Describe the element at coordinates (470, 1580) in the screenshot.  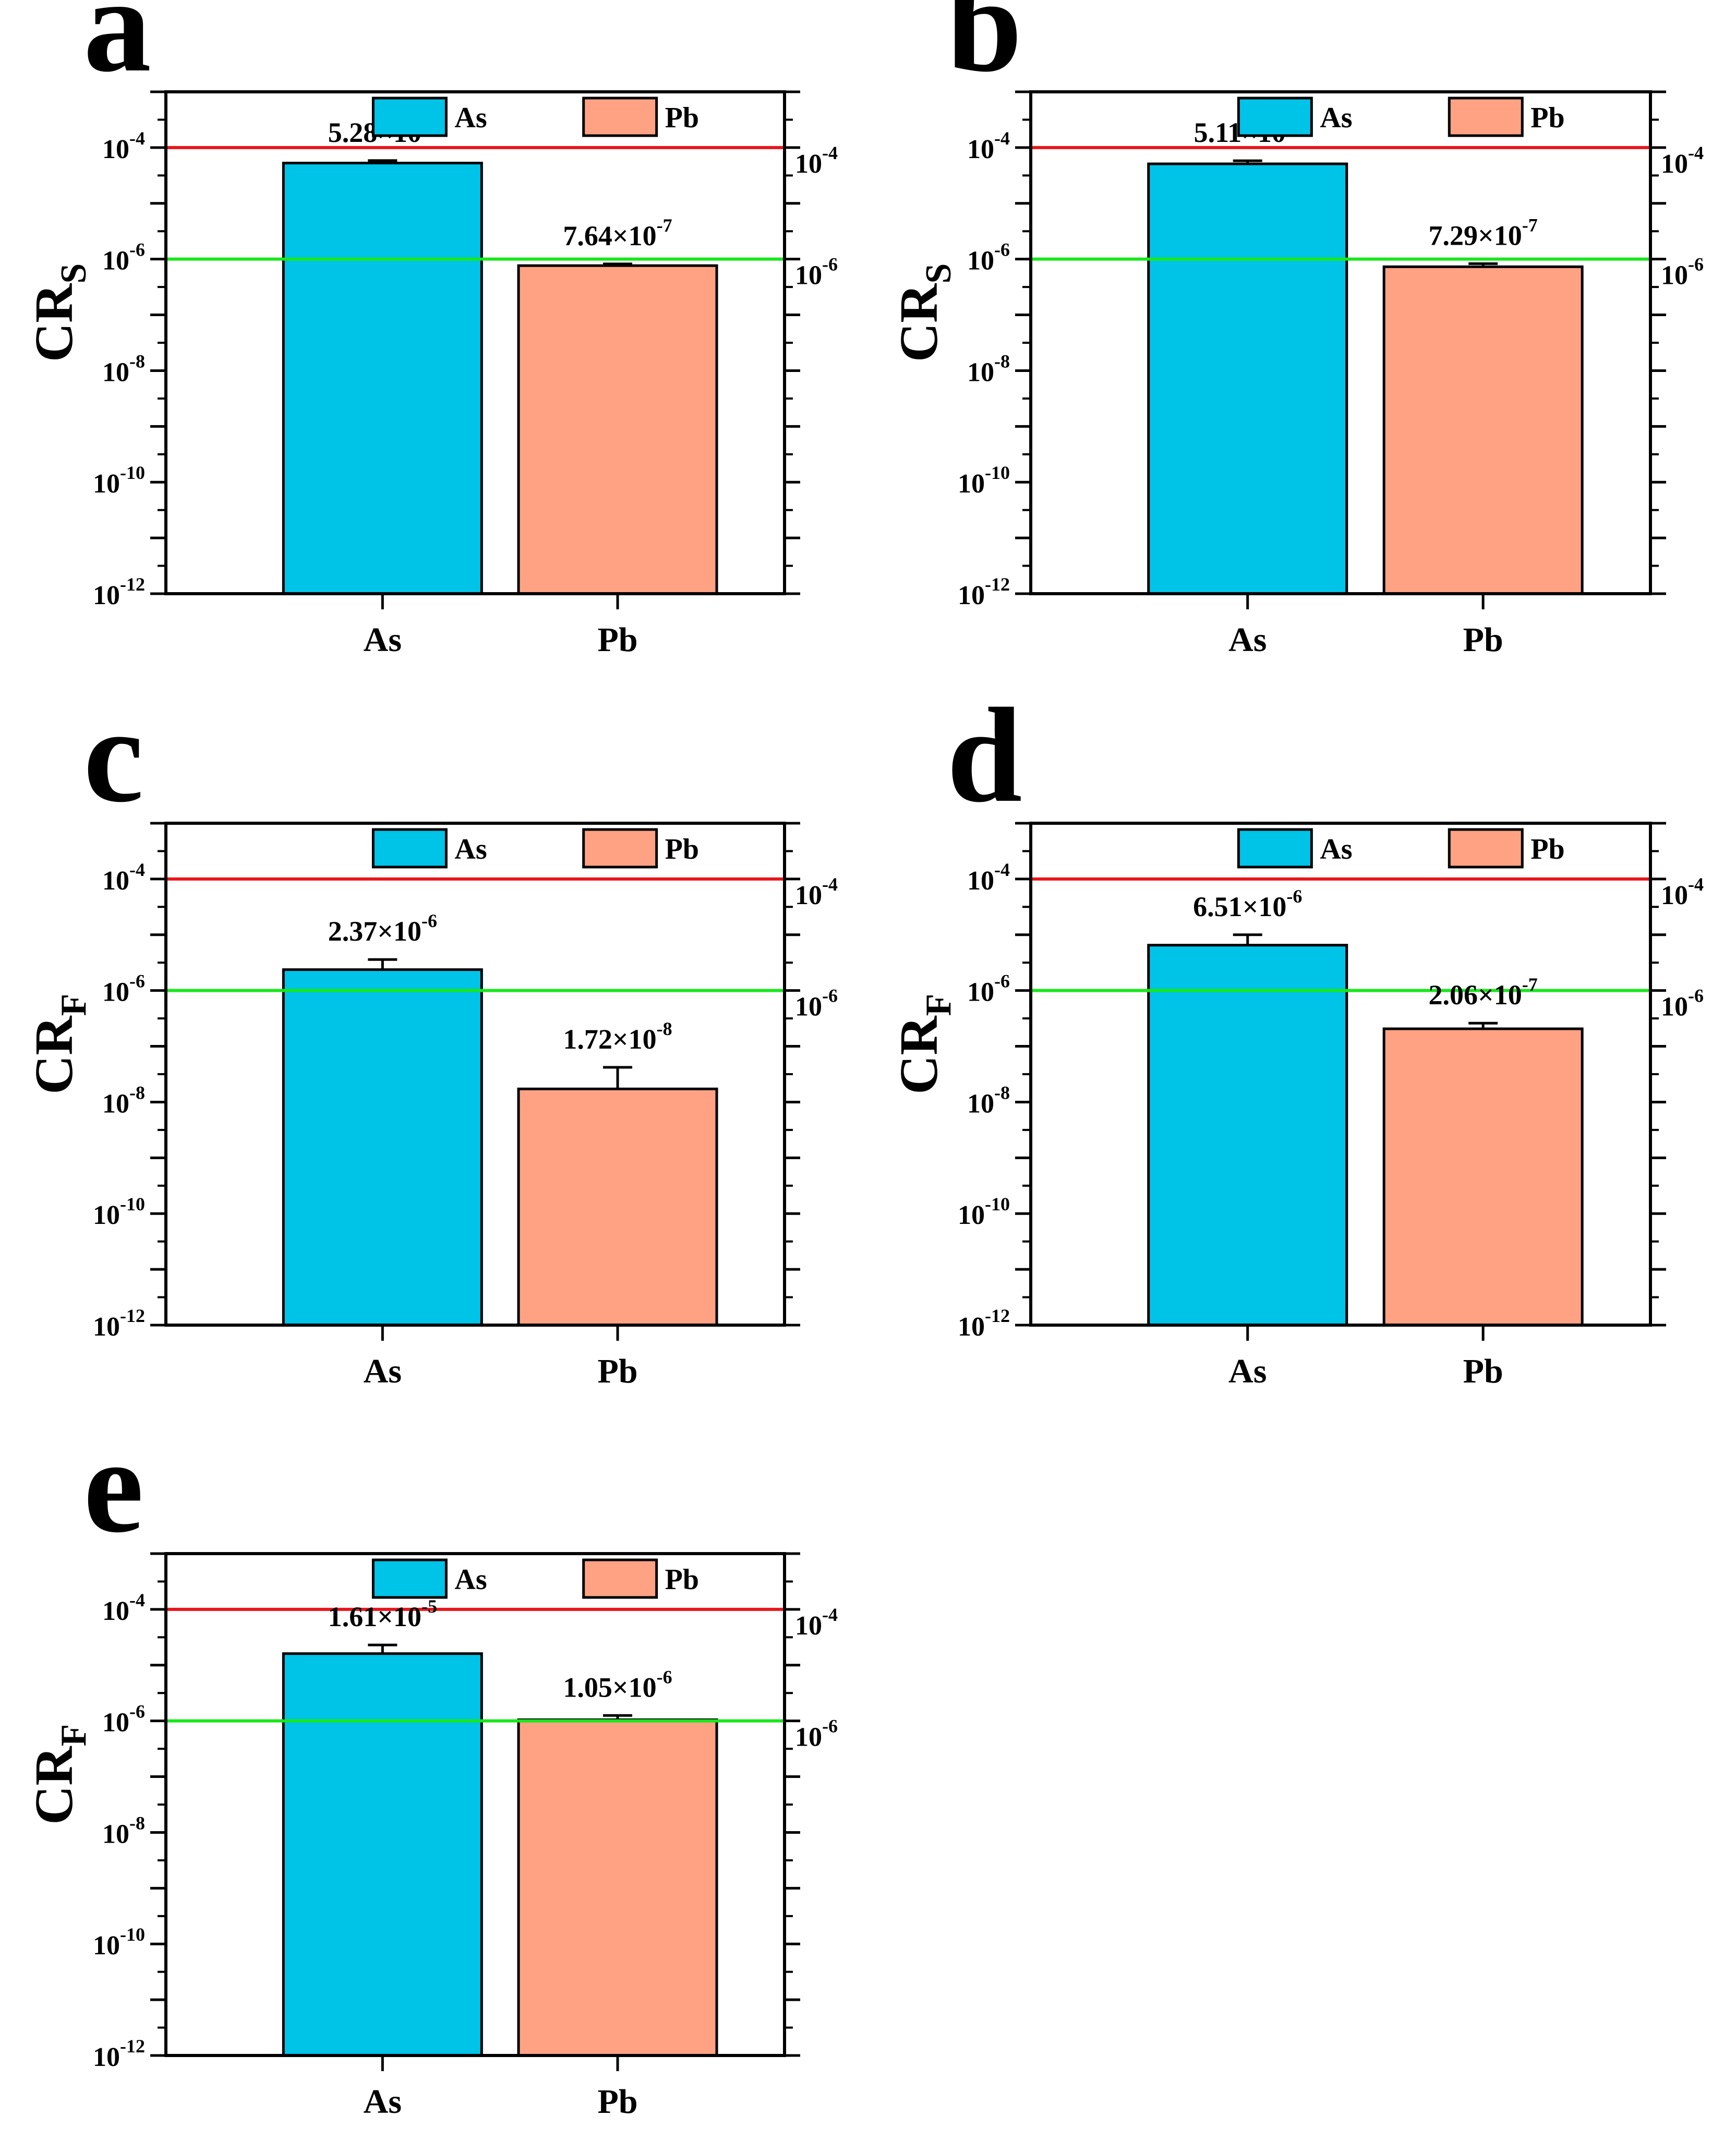
I see `legend-label-as: As` at that location.